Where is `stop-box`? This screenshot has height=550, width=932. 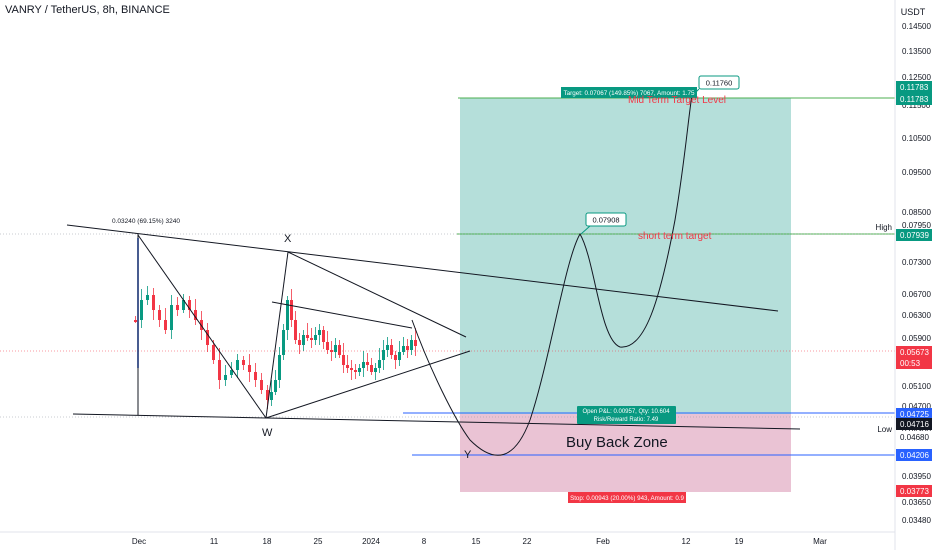
stop-box is located at coordinates (627, 497).